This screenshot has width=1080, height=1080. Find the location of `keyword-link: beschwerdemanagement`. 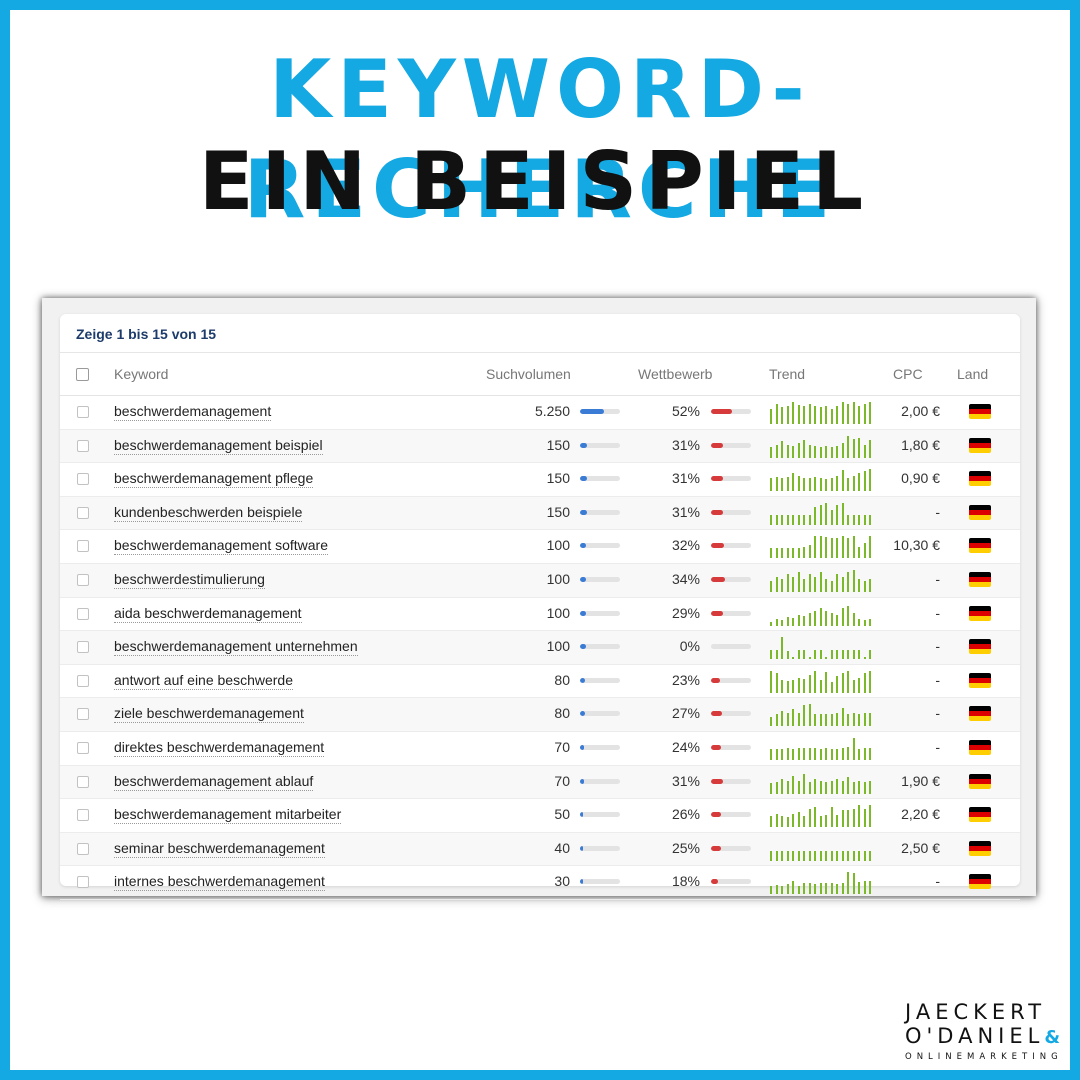

keyword-link: beschwerdemanagement is located at coordinates (193, 412).